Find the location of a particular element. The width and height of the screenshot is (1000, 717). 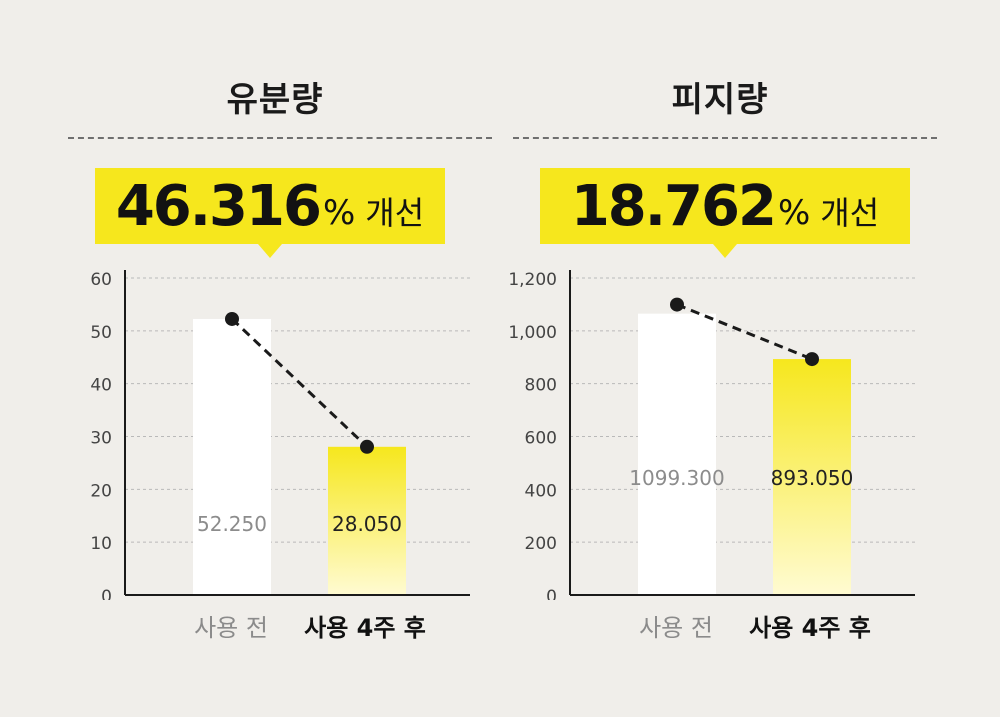

data-label: 28.050 is located at coordinates (367, 524).